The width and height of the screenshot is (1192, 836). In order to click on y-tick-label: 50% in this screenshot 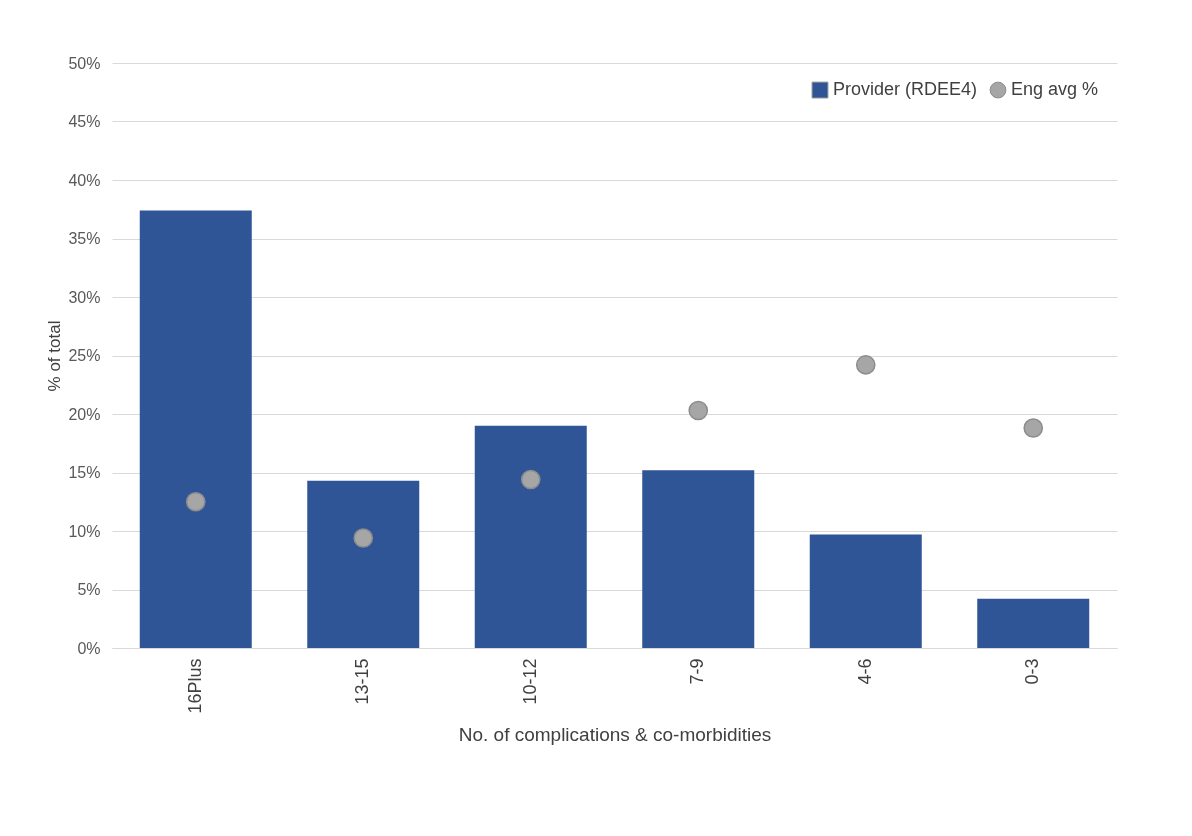, I will do `click(84, 63)`.